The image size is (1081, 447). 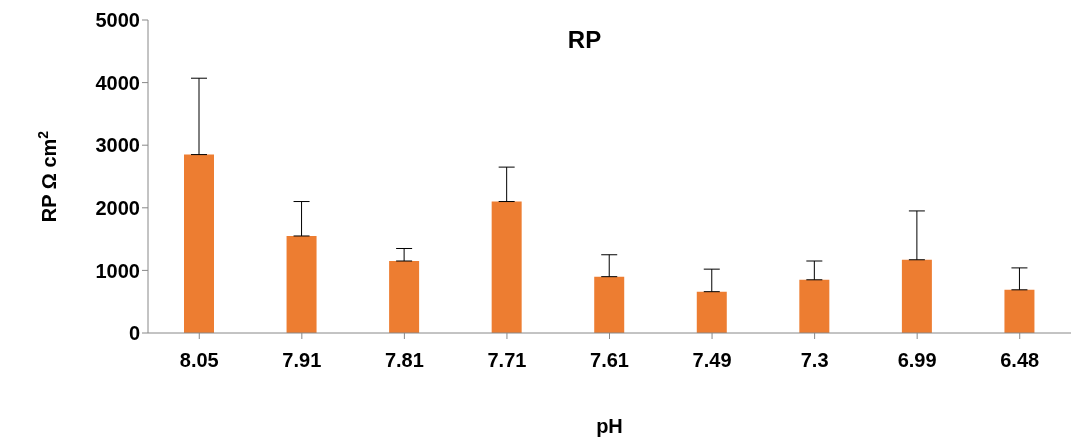 I want to click on y-tick-label: 4000, so click(x=117, y=82).